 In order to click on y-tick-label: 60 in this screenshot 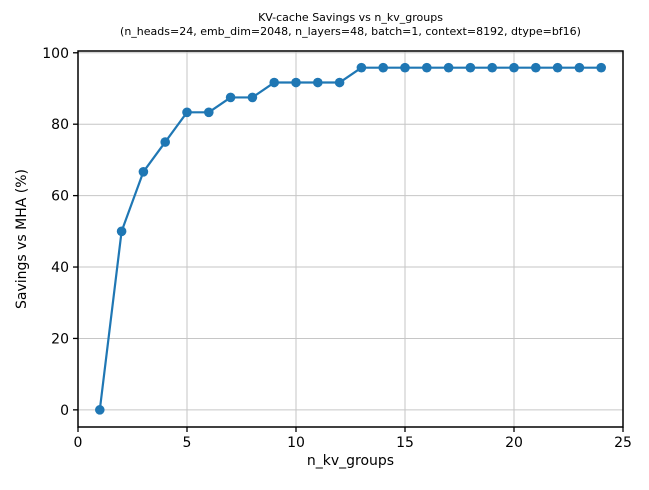, I will do `click(60, 197)`.